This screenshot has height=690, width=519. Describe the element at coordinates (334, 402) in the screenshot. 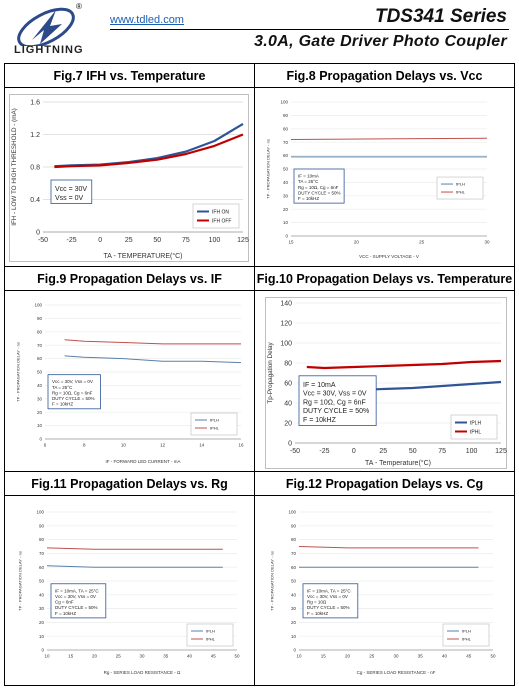

I see `condition-text: Rg = 10Ω, Cg = 6nF` at that location.